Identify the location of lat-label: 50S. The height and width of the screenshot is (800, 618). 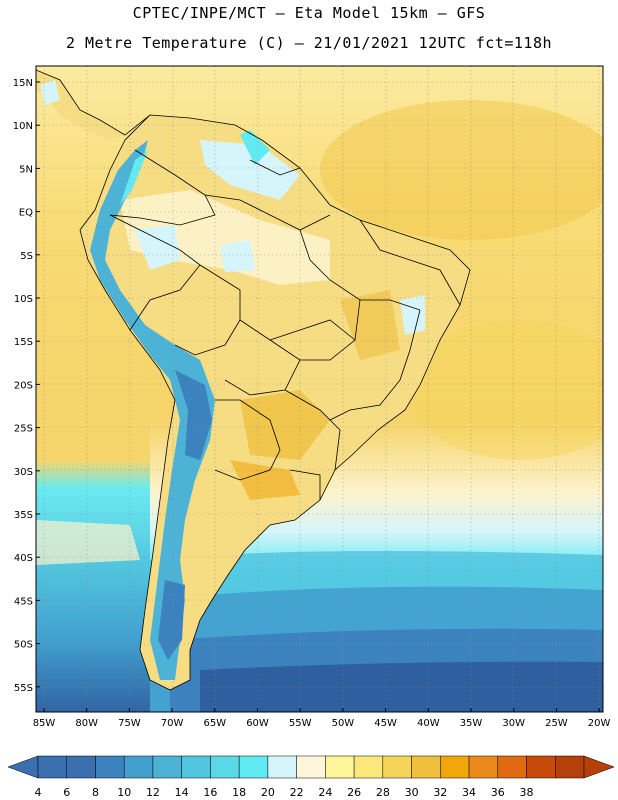
(23, 645).